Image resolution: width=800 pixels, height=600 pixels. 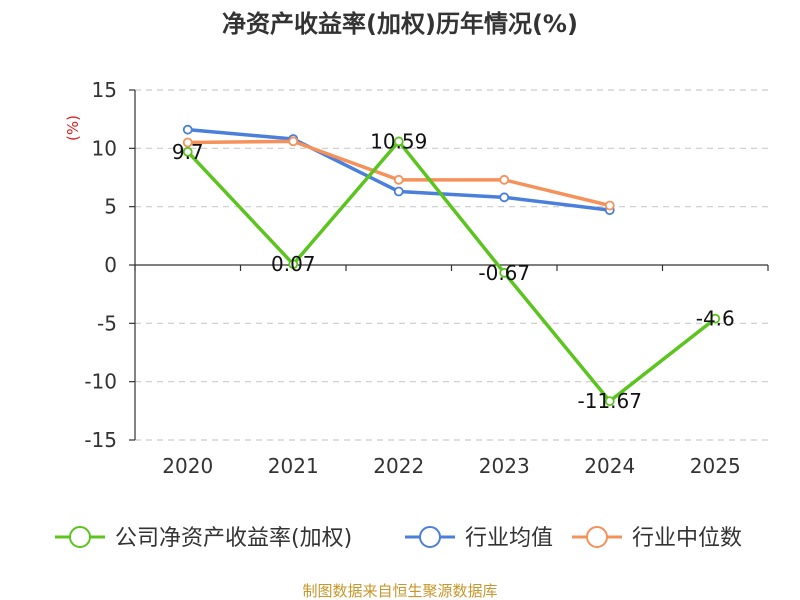 I want to click on x-tick-label: 2020, so click(x=187, y=466).